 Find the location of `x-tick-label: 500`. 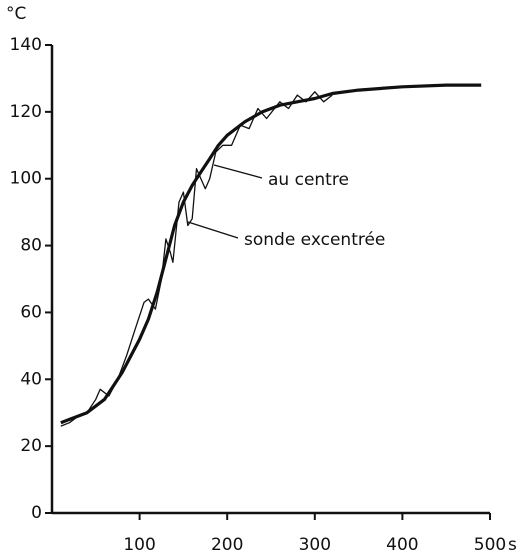

x-tick-label: 500 is located at coordinates (490, 545).